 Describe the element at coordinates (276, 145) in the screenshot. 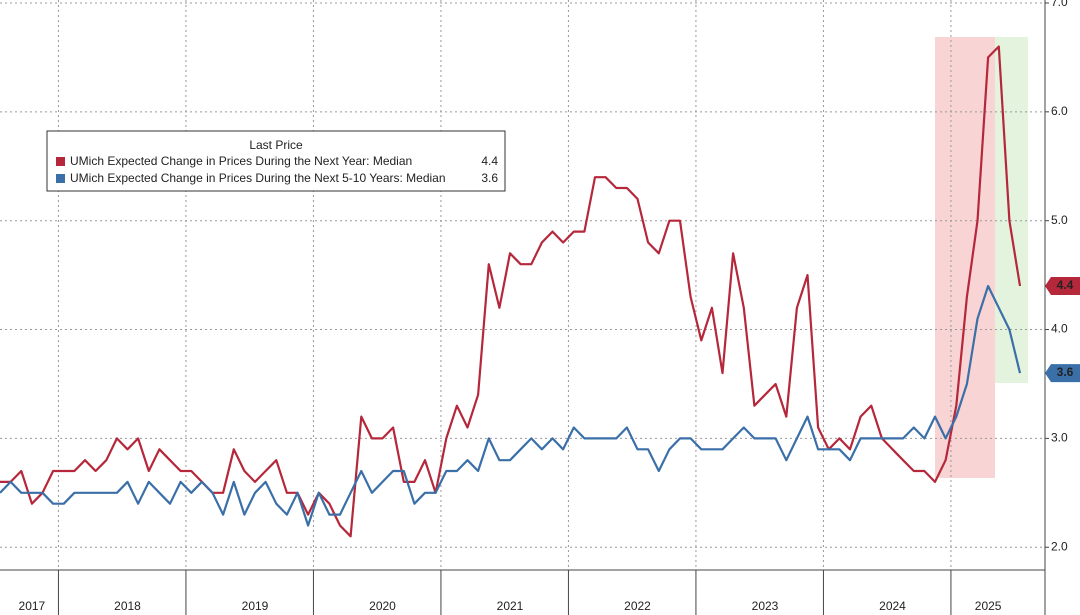

I see `legend-title: Last Price` at that location.